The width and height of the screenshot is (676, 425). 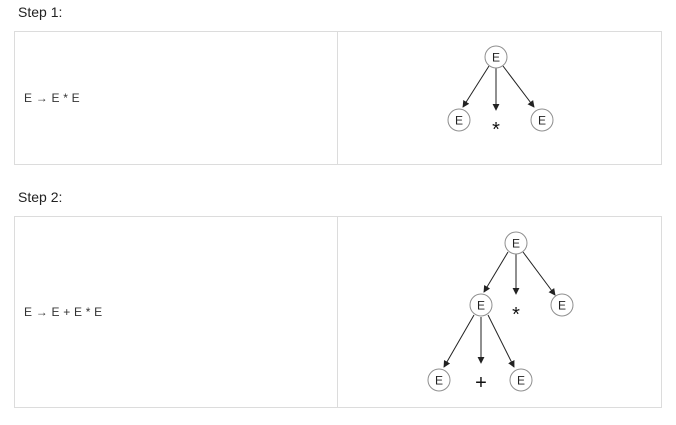 What do you see at coordinates (40, 12) in the screenshot?
I see `step-1-label: Step 1:` at bounding box center [40, 12].